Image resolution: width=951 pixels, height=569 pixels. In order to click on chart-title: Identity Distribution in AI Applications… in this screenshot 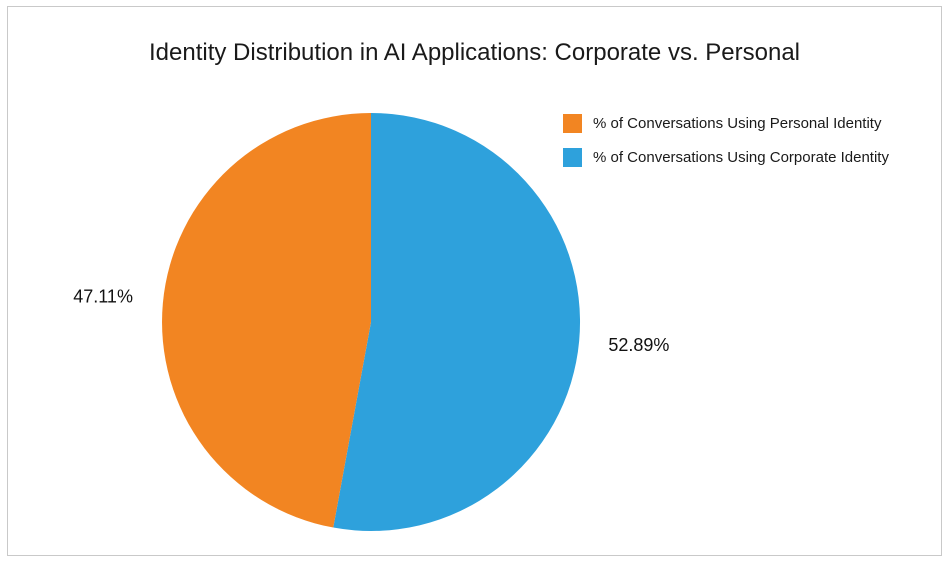, I will do `click(474, 52)`.